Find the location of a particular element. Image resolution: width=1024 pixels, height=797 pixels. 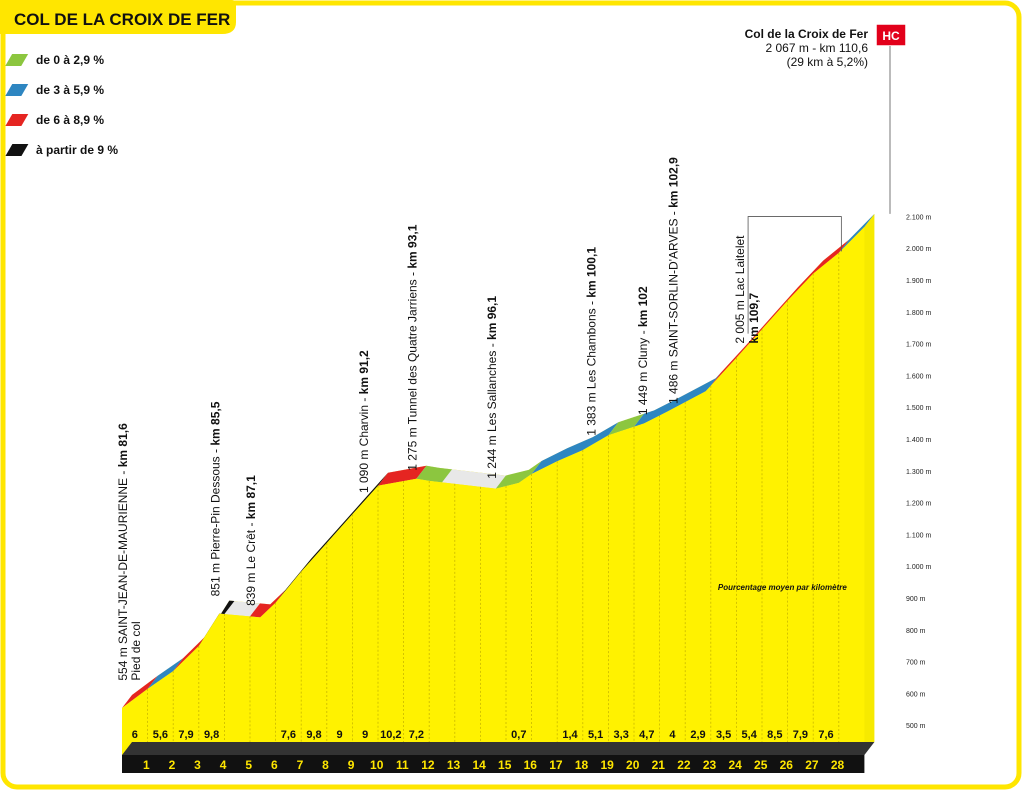

km-percent-label: 6 is located at coordinates (135, 735).